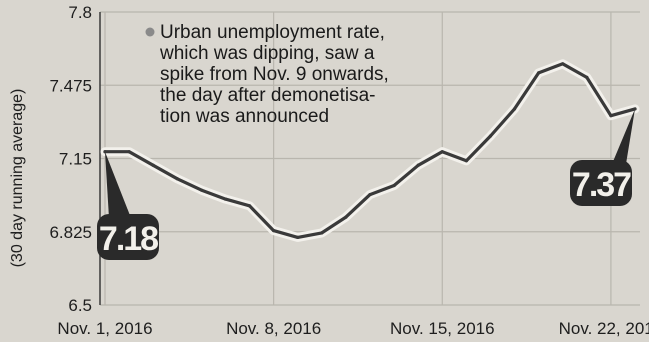 Image resolution: width=649 pixels, height=342 pixels. Describe the element at coordinates (70, 85) in the screenshot. I see `y-tick-label: 7.475` at that location.